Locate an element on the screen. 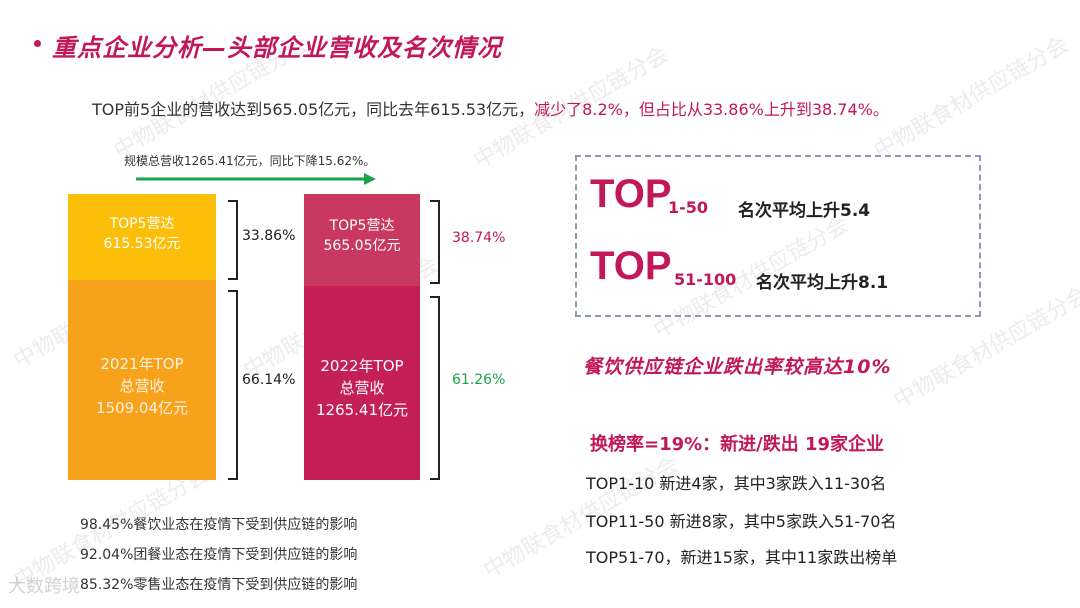 The image size is (1080, 608). summary-part2-highlight: 减少了8.2%，但占比从33.86%上升到38.74%。 is located at coordinates (711, 109).